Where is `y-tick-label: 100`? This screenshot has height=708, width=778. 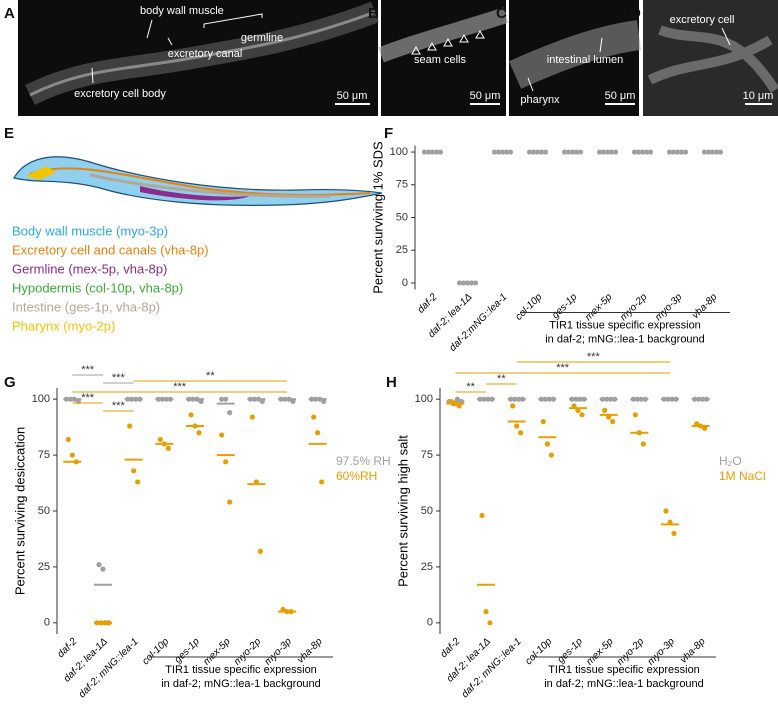
y-tick-label: 100 is located at coordinates (424, 399).